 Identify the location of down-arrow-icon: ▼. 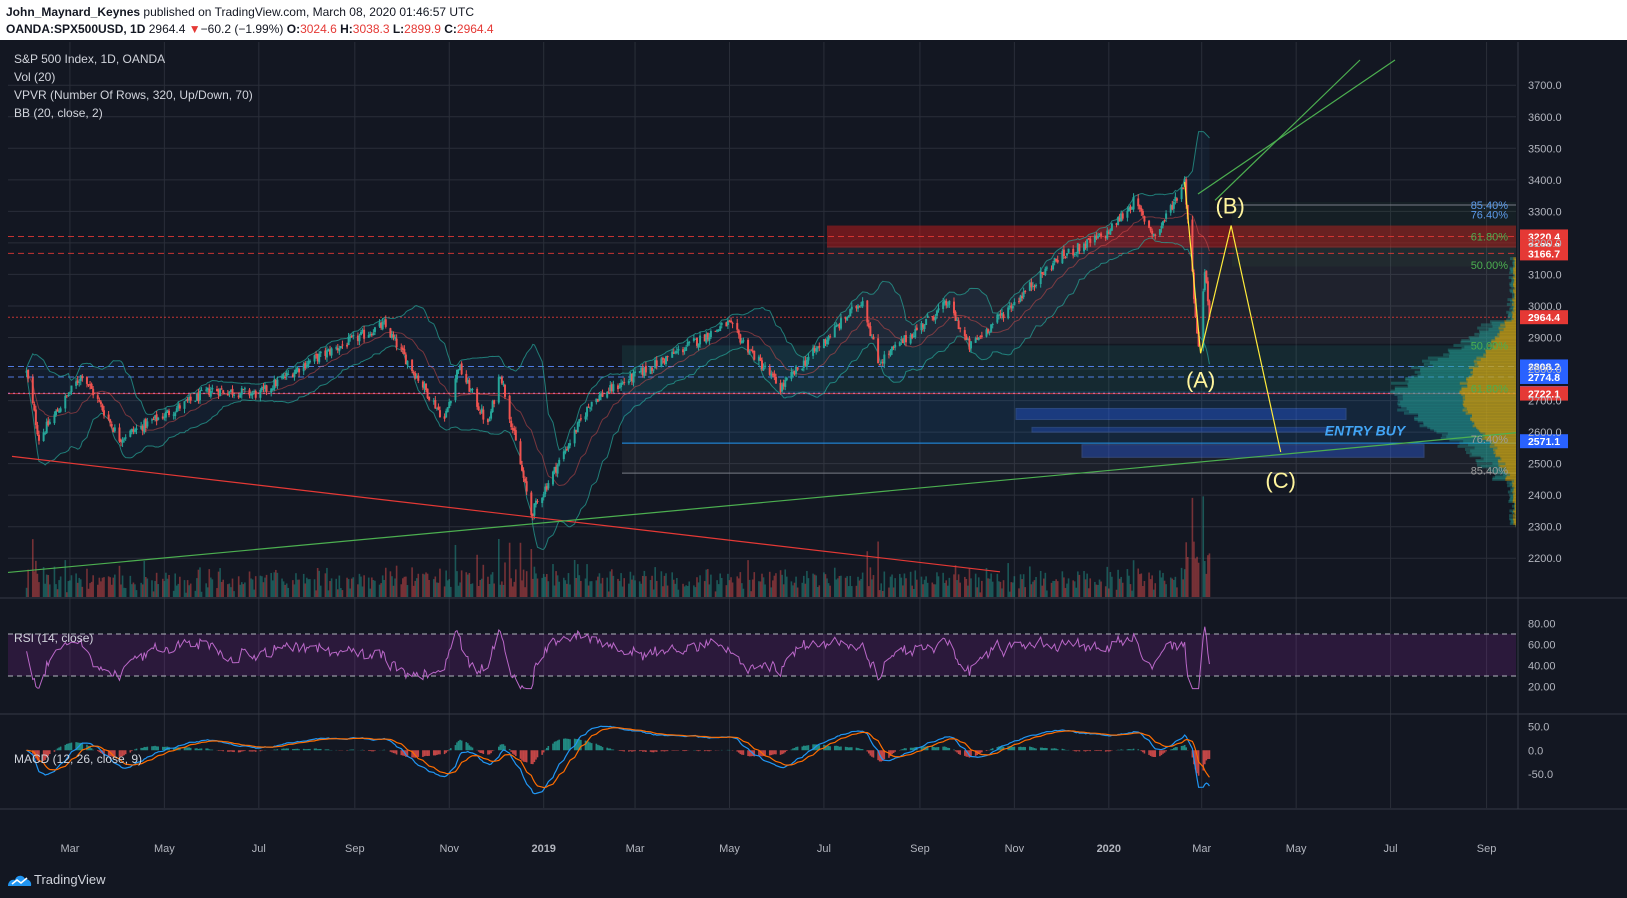
(194, 29).